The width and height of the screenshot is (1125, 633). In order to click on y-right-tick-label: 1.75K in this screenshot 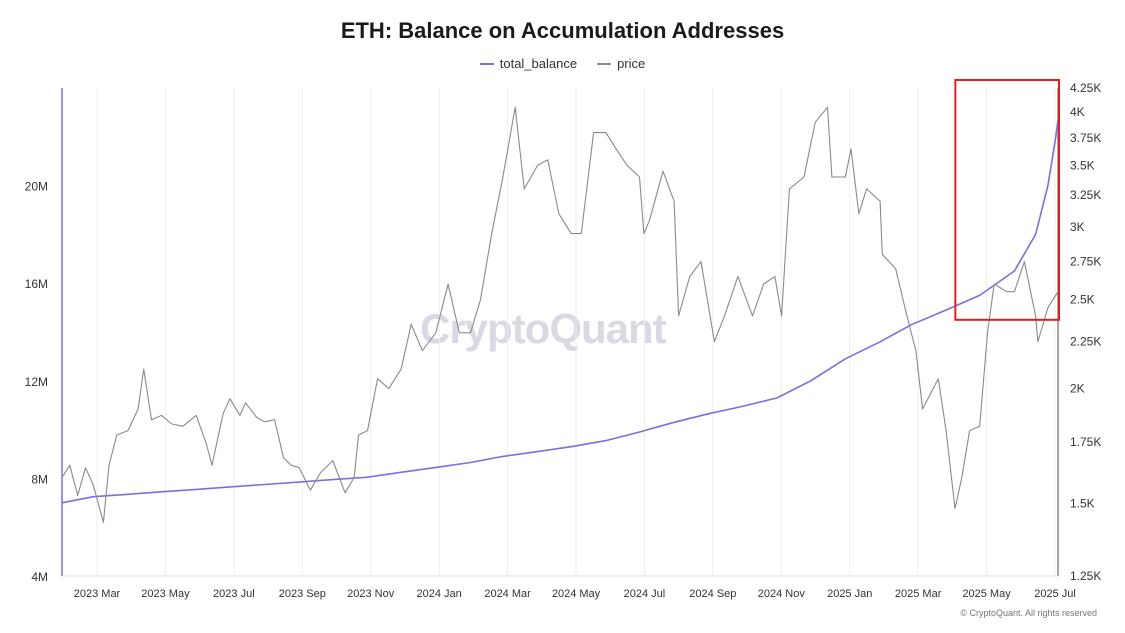, I will do `click(1085, 442)`.